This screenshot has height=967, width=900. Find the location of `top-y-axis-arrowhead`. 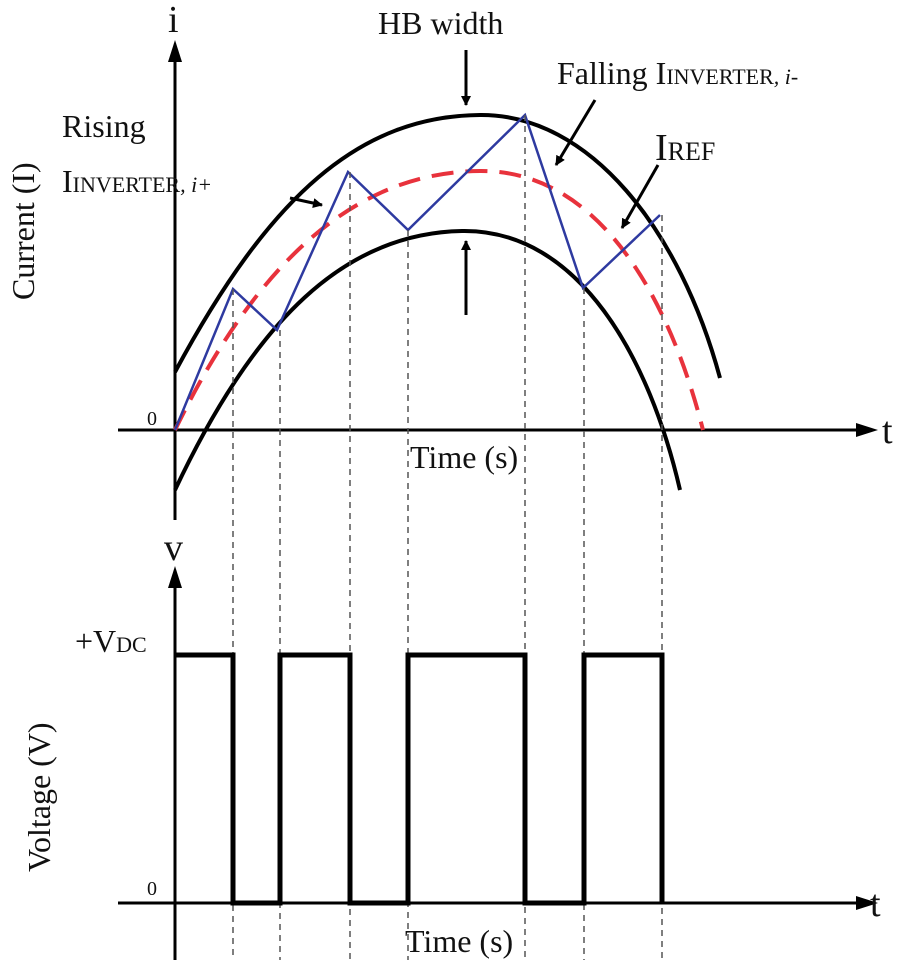

top-y-axis-arrowhead is located at coordinates (175, 51).